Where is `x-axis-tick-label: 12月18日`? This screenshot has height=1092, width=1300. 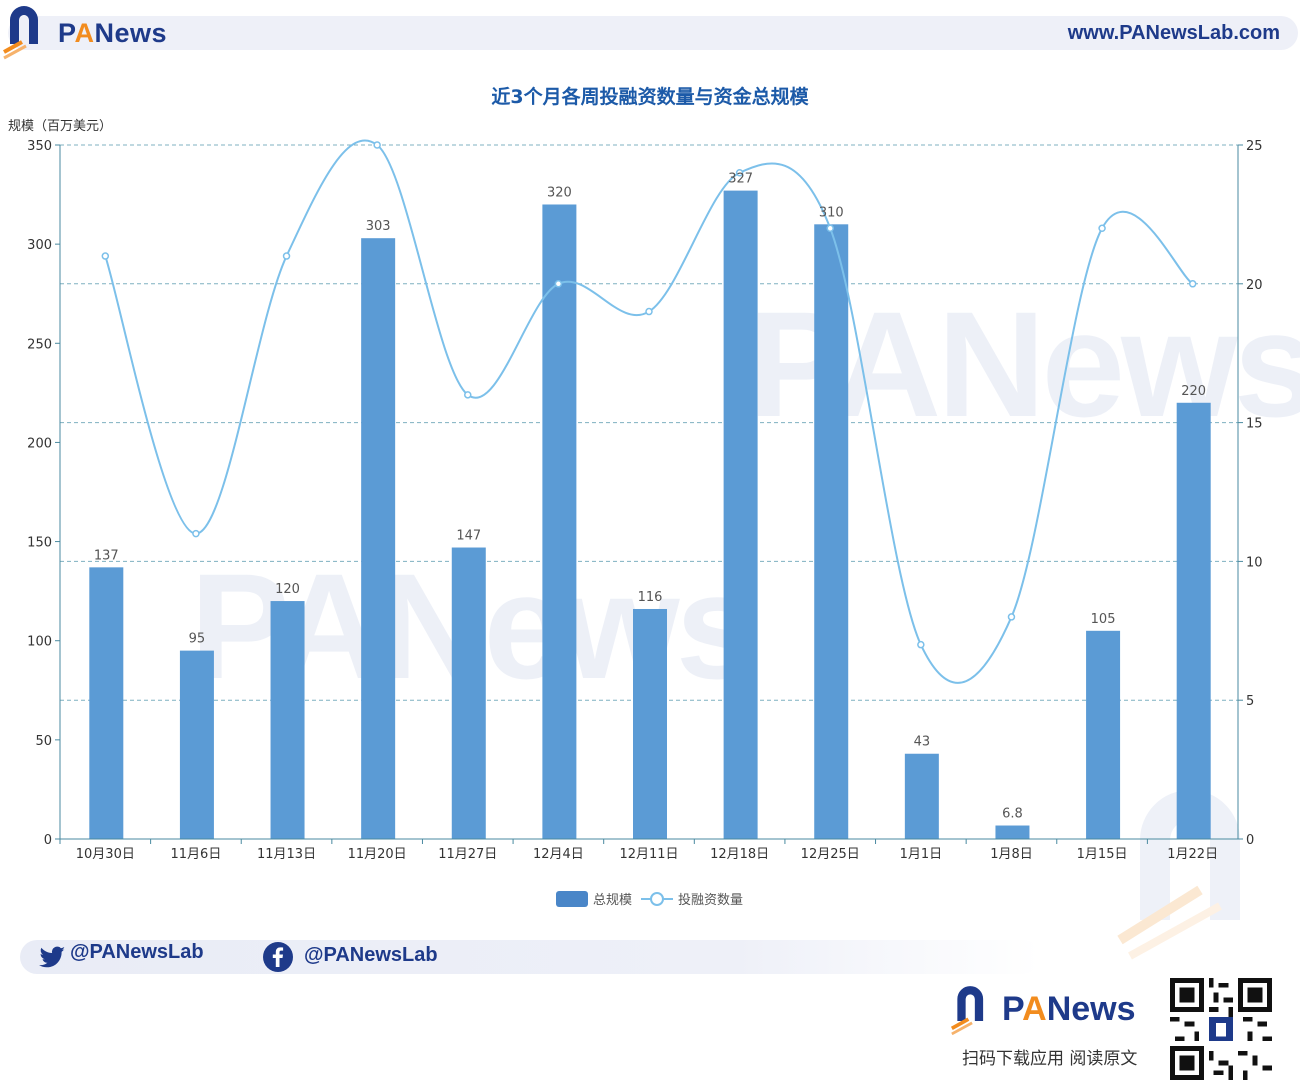 x-axis-tick-label: 12月18日 is located at coordinates (739, 854).